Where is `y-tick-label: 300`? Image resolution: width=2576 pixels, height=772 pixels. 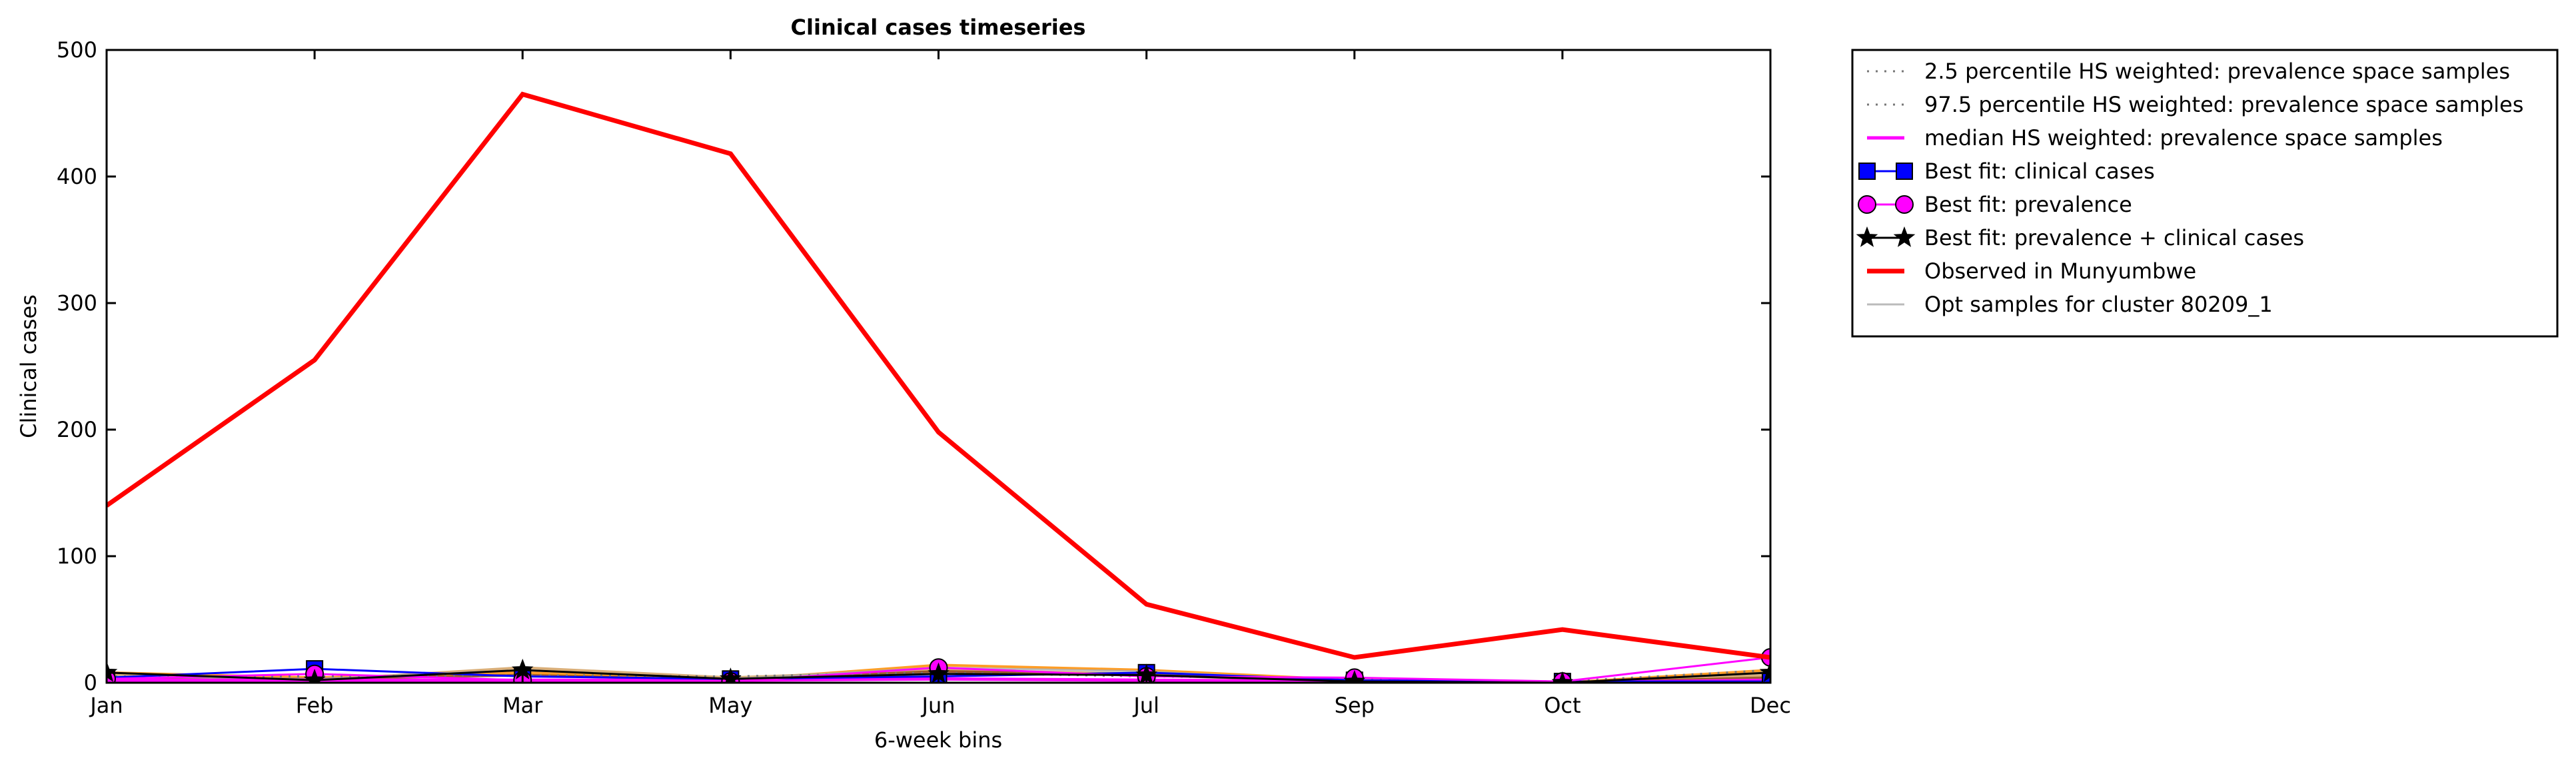 y-tick-label: 300 is located at coordinates (77, 303).